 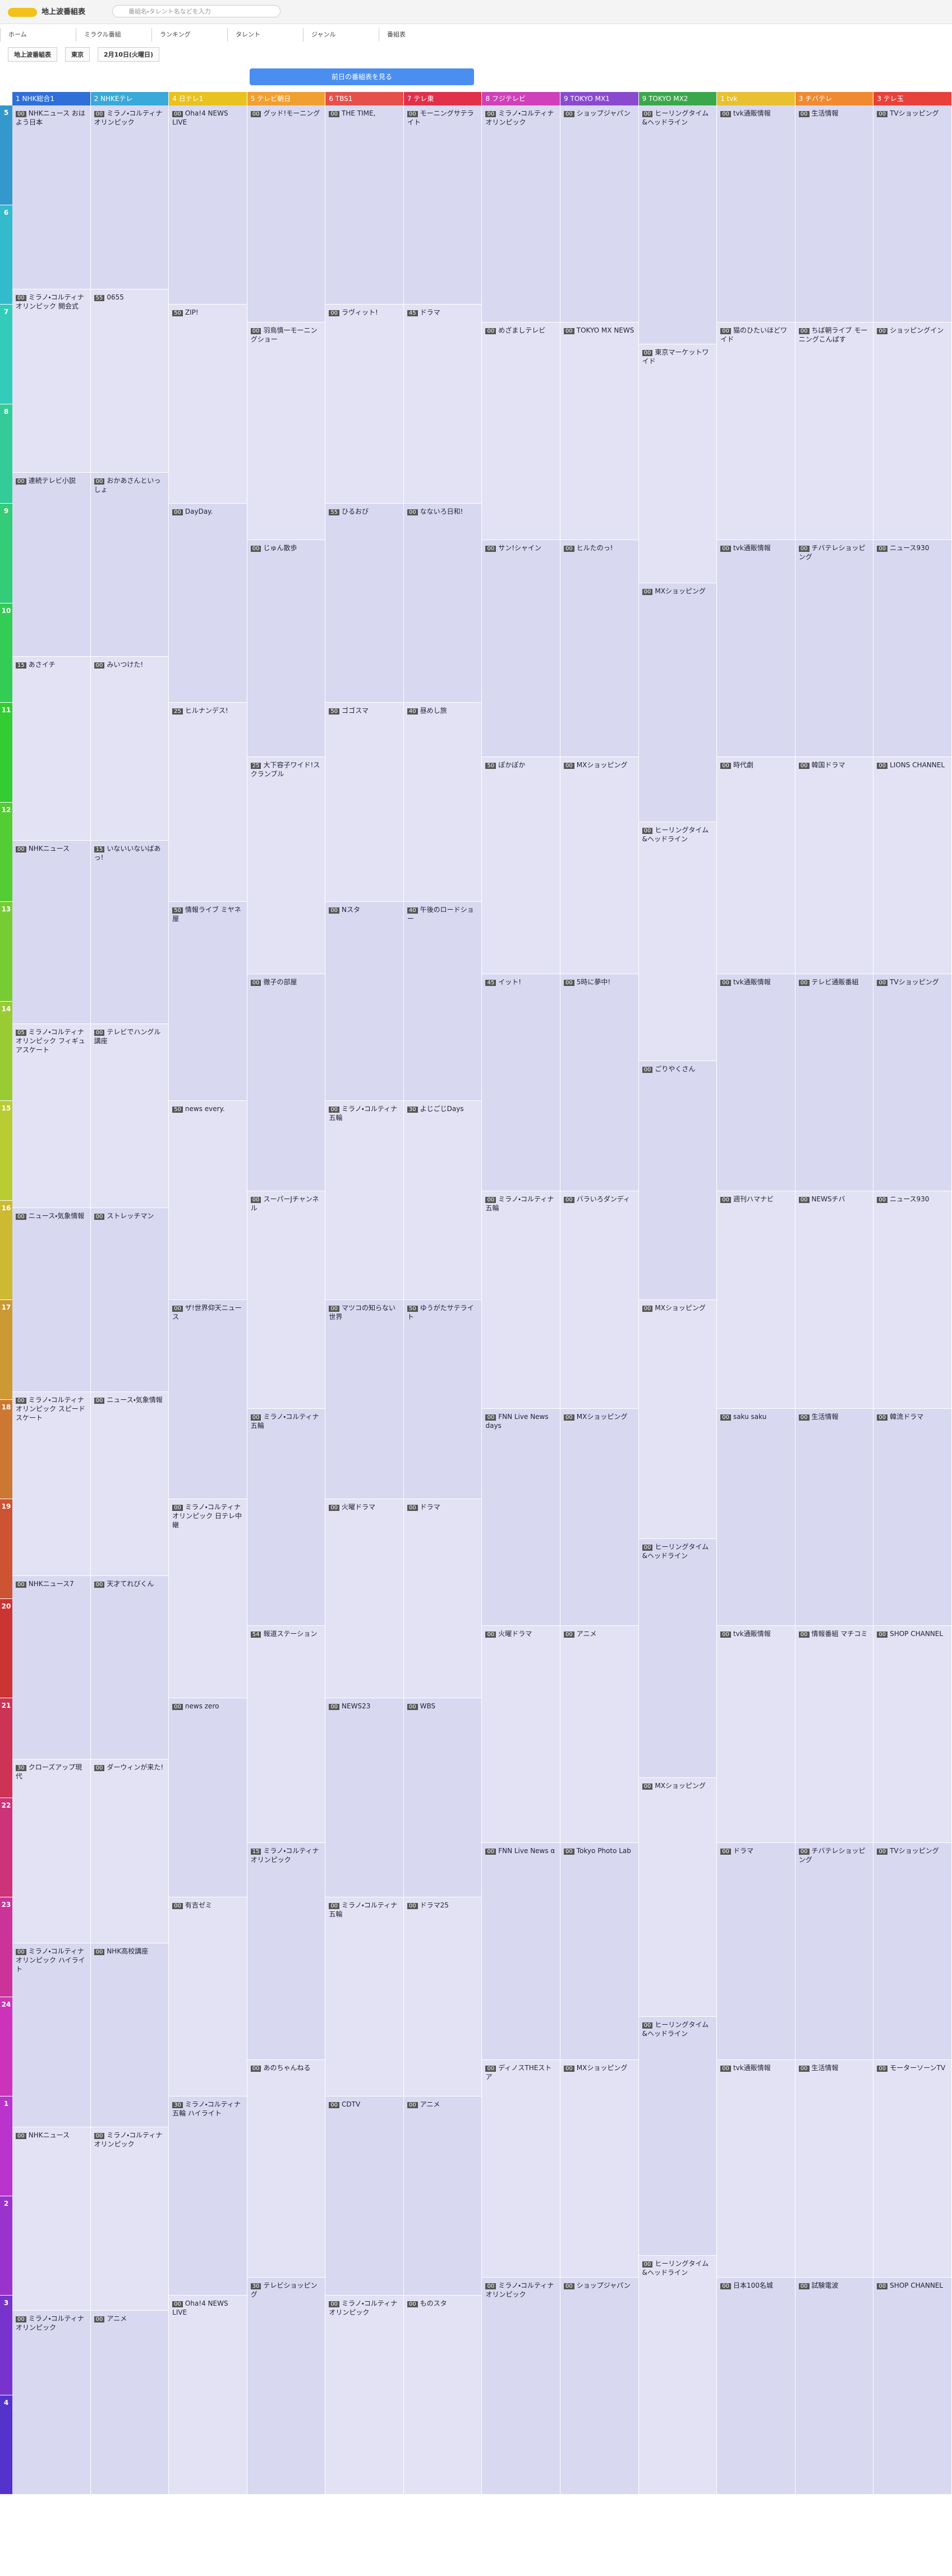 What do you see at coordinates (442, 1399) in the screenshot?
I see `program: 50 ゆうがたサテライト` at bounding box center [442, 1399].